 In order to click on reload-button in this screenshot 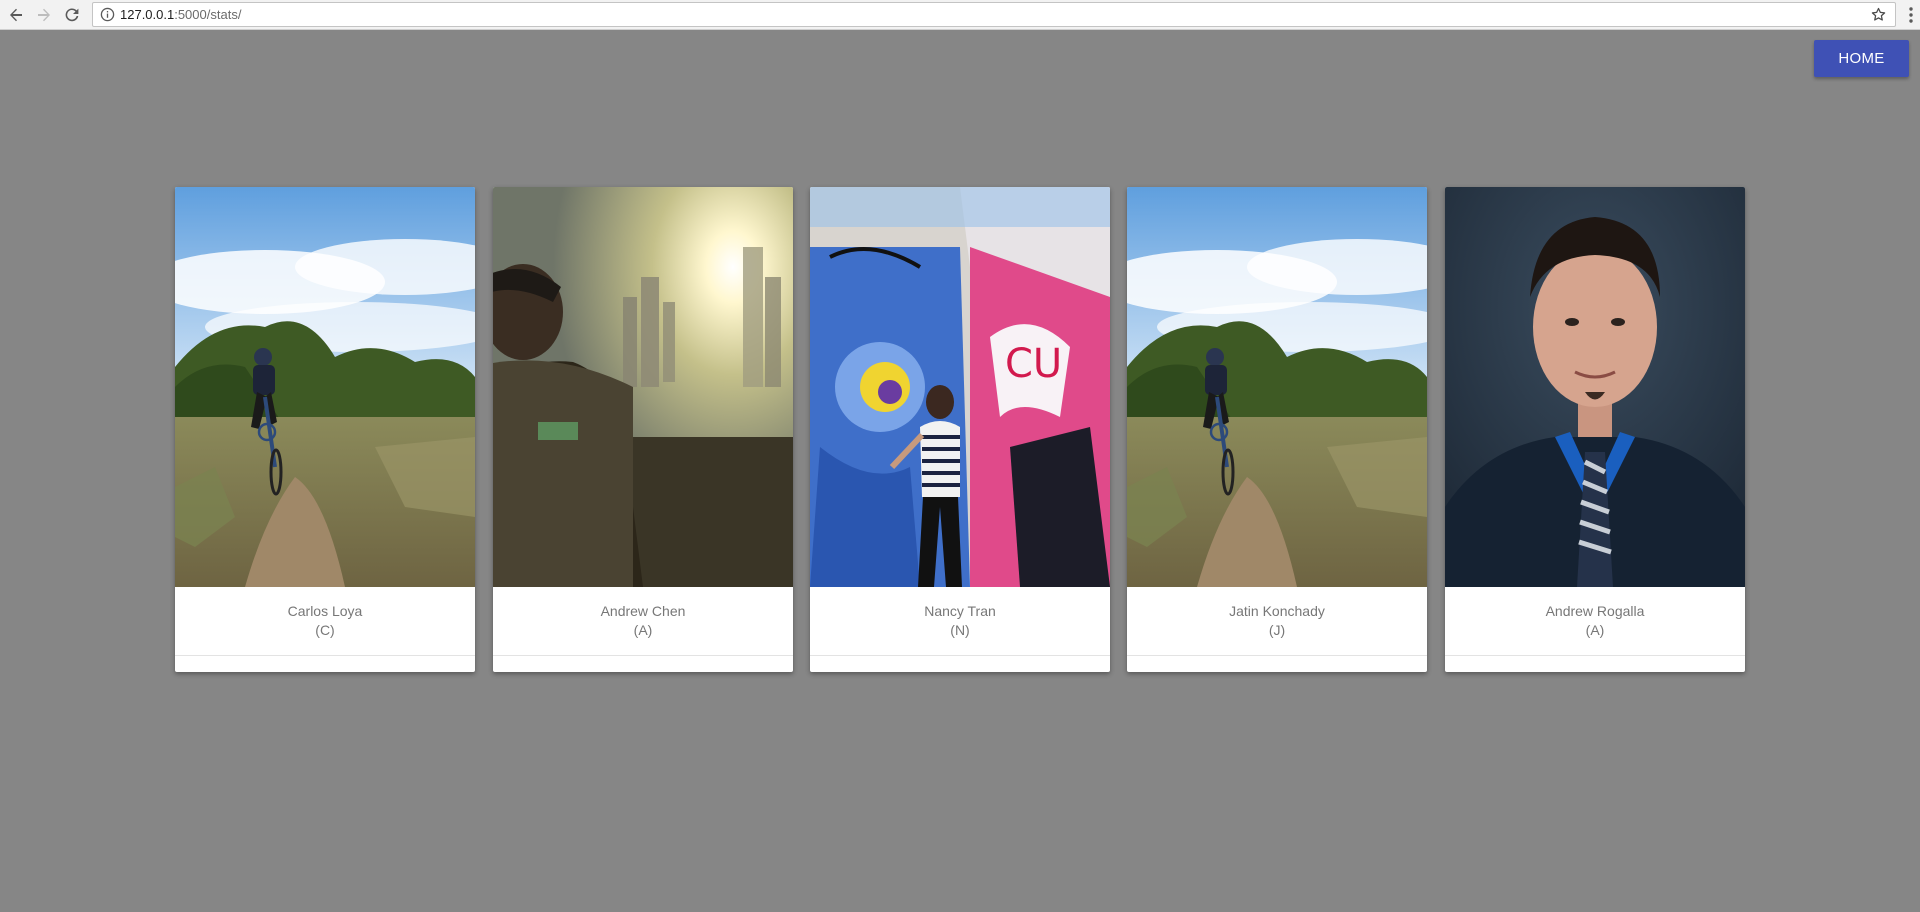, I will do `click(72, 15)`.